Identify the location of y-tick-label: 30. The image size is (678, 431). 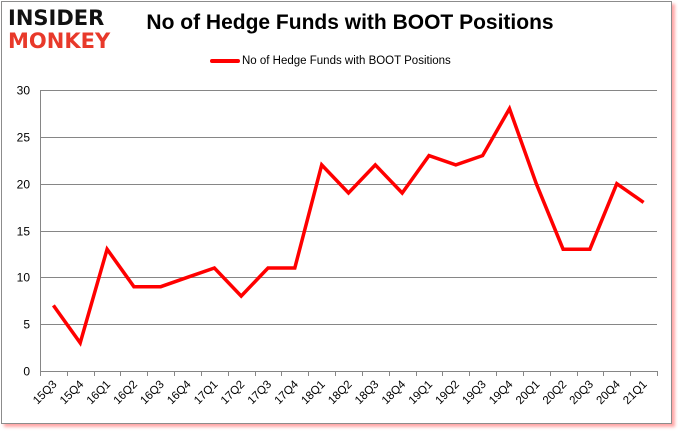
(24, 91).